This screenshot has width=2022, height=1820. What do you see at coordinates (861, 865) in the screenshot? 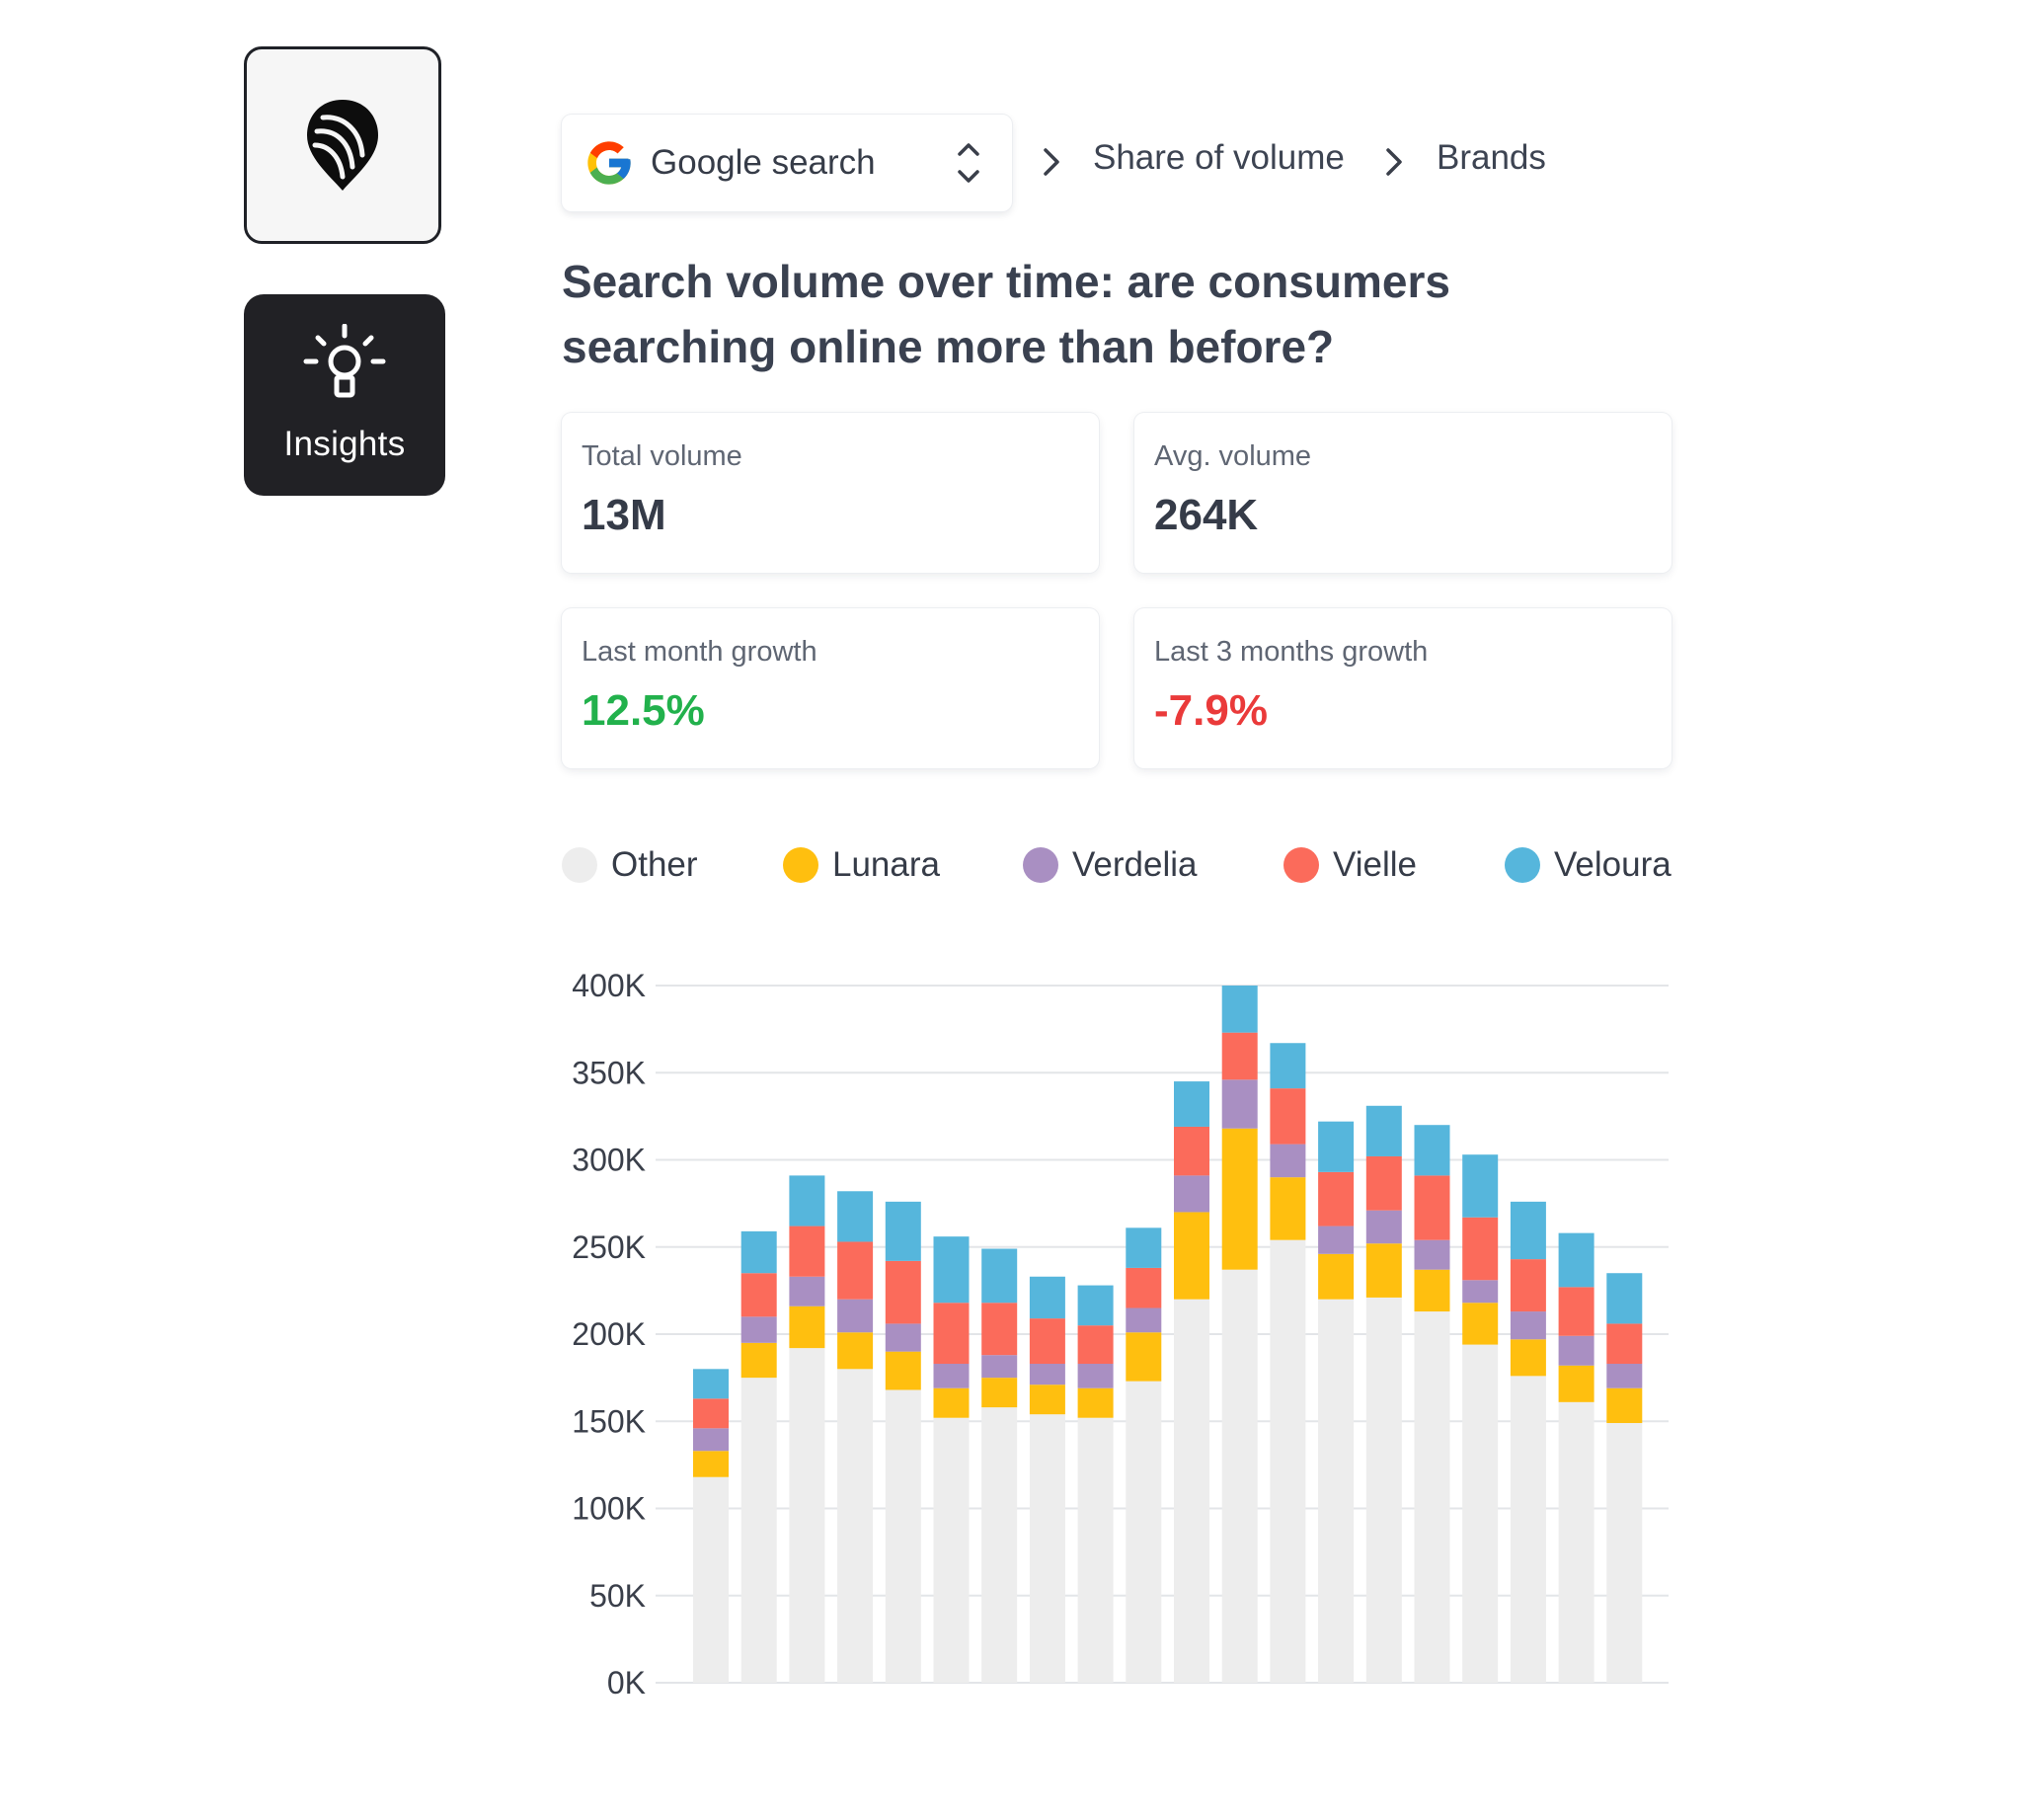
I see `legend-item-lunara: Lunara` at bounding box center [861, 865].